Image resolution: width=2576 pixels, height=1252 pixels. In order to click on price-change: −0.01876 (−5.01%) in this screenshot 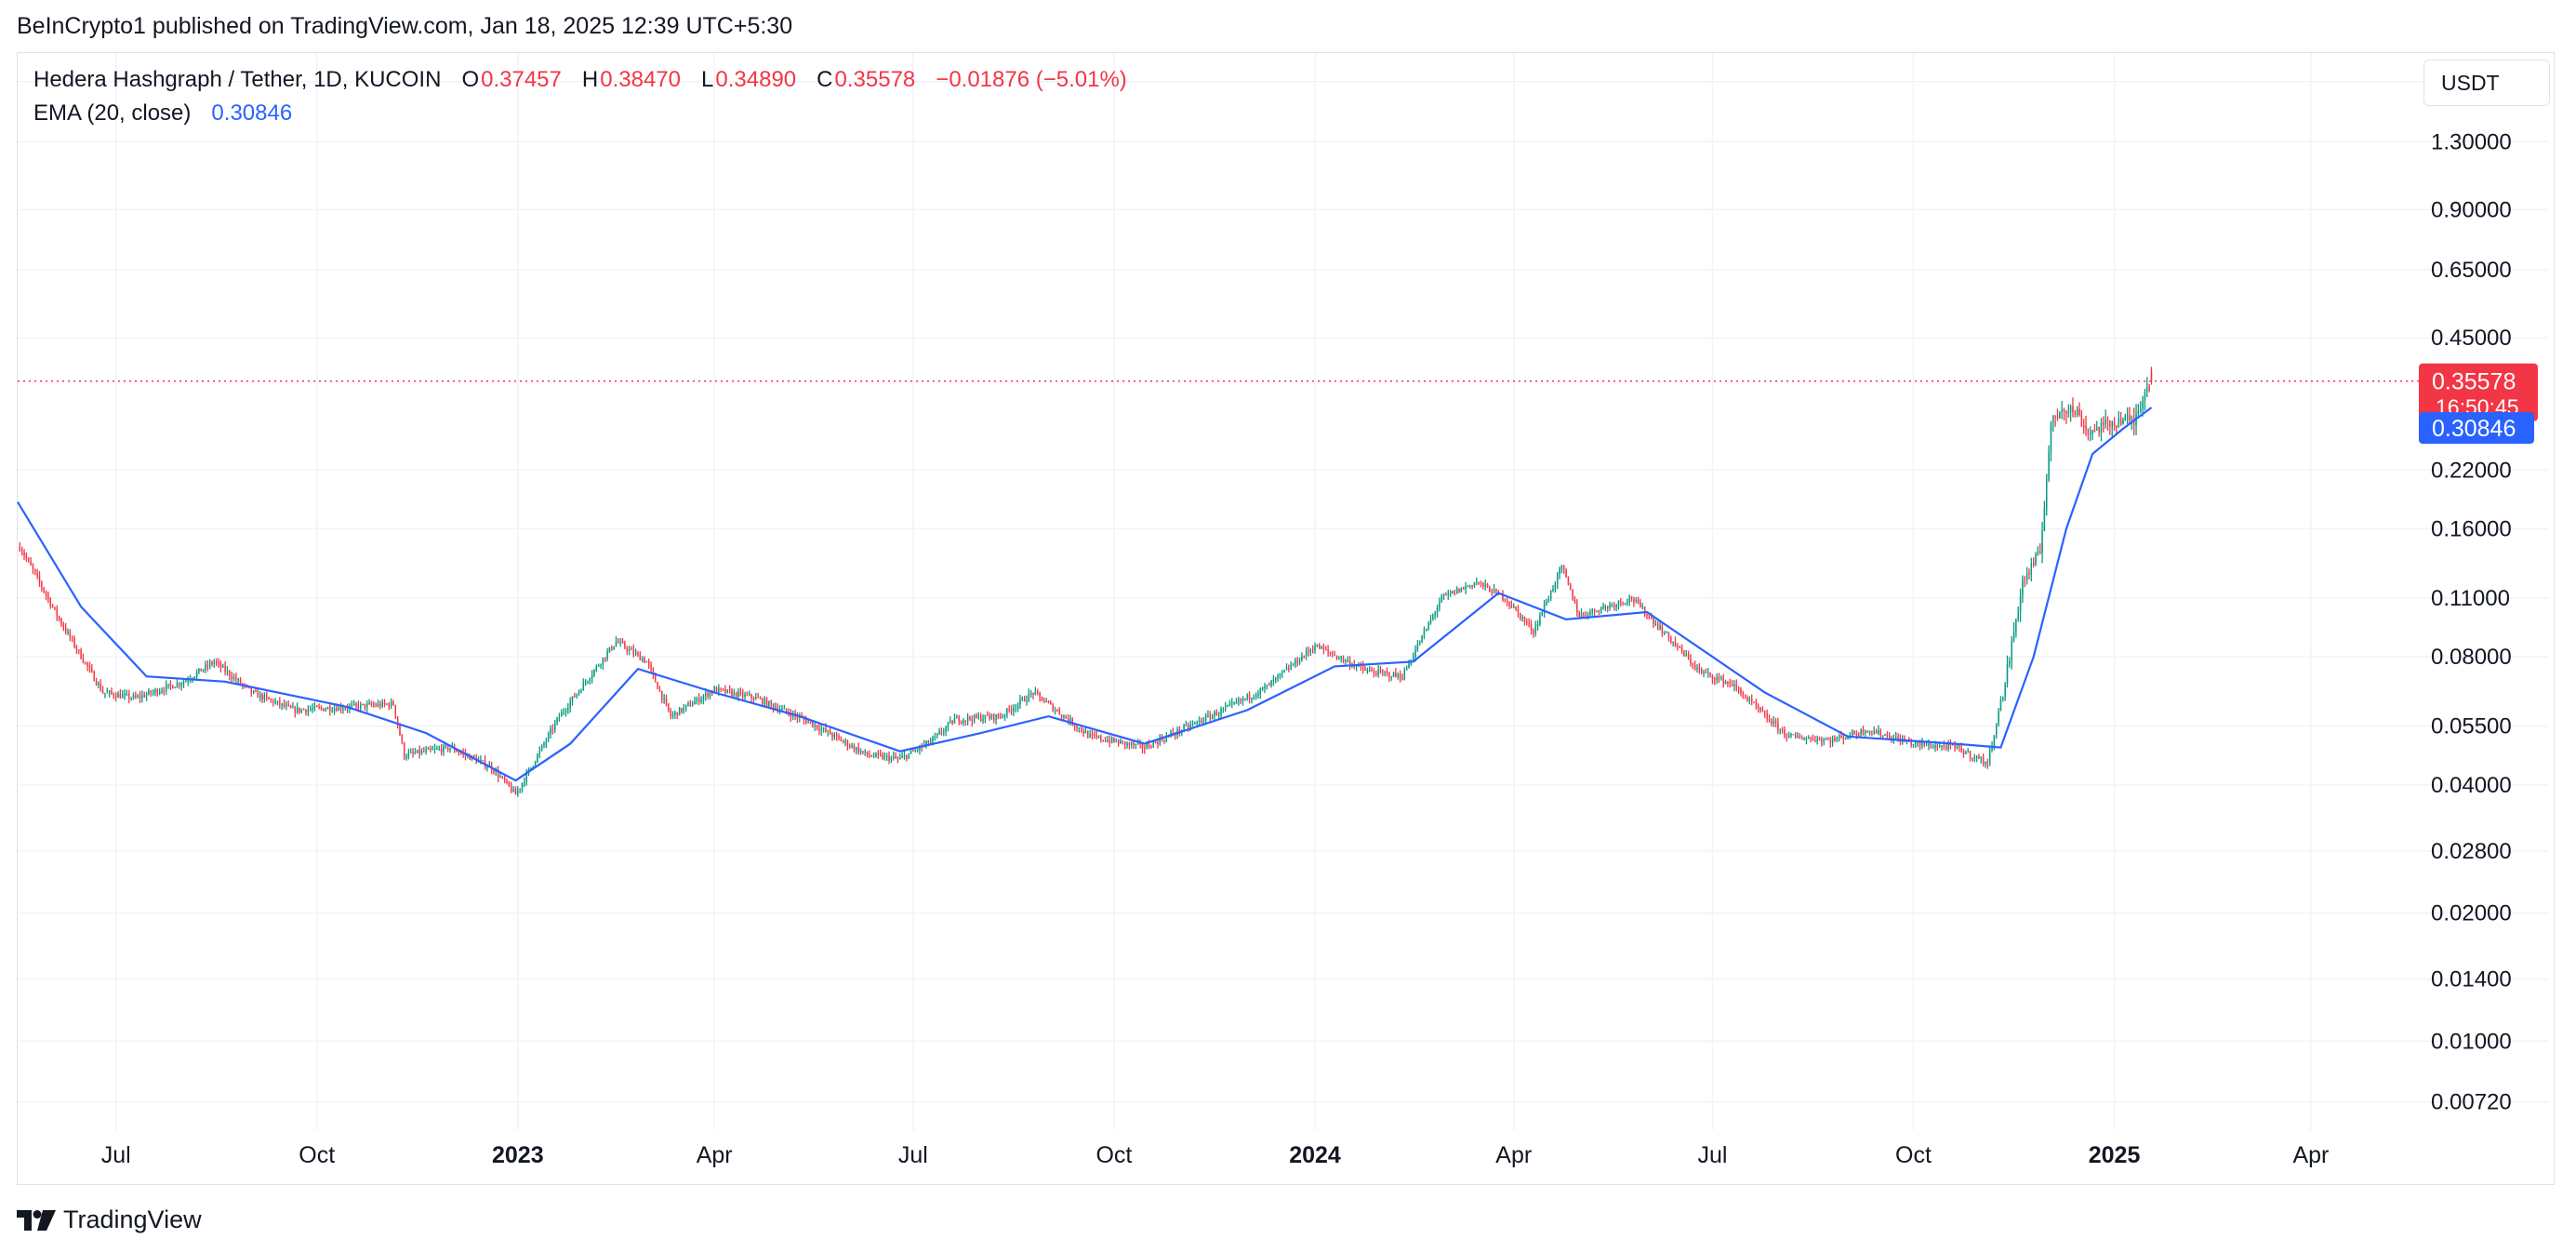, I will do `click(1031, 79)`.